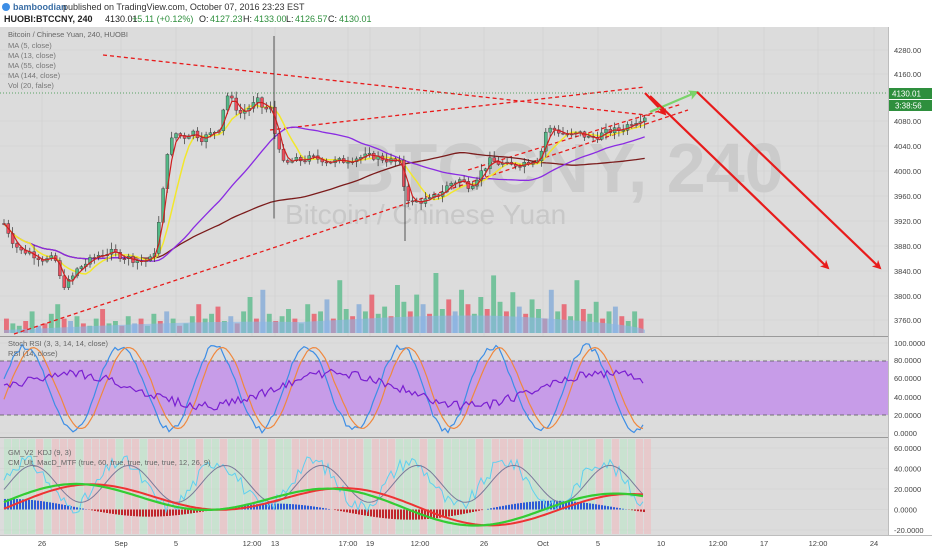  Describe the element at coordinates (30, 45) in the screenshot. I see `legend-ma5: MA (5, close)` at that location.